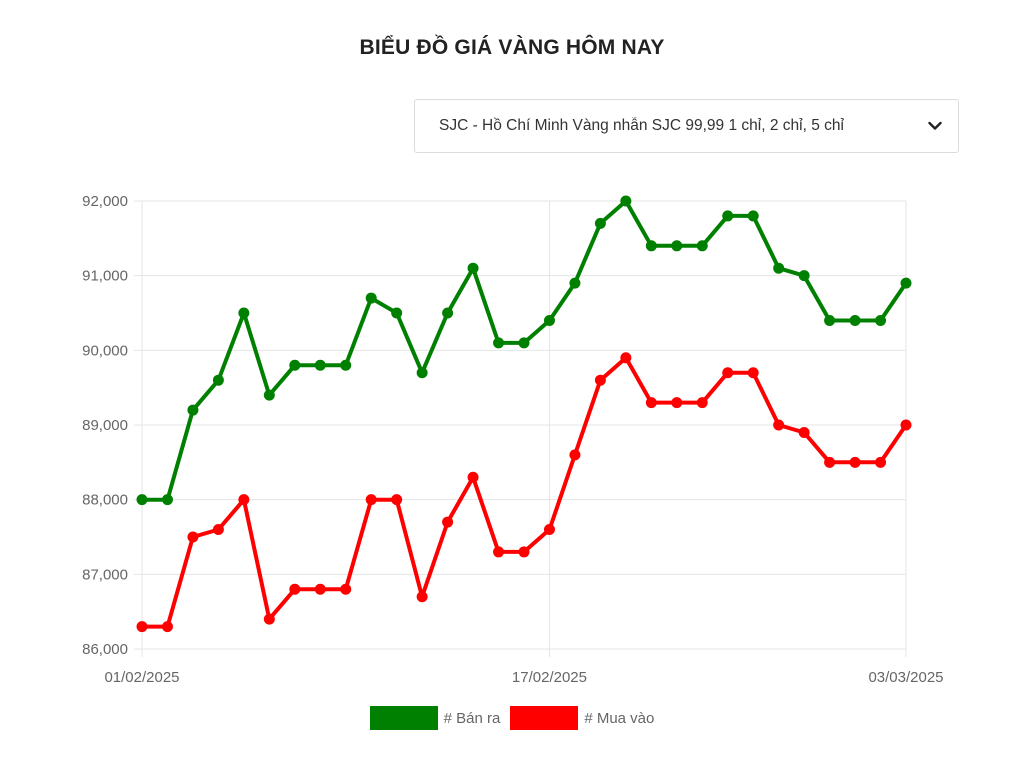 The height and width of the screenshot is (768, 1024). Describe the element at coordinates (472, 718) in the screenshot. I see `legend-label-ban-ra: # Bán ra` at that location.